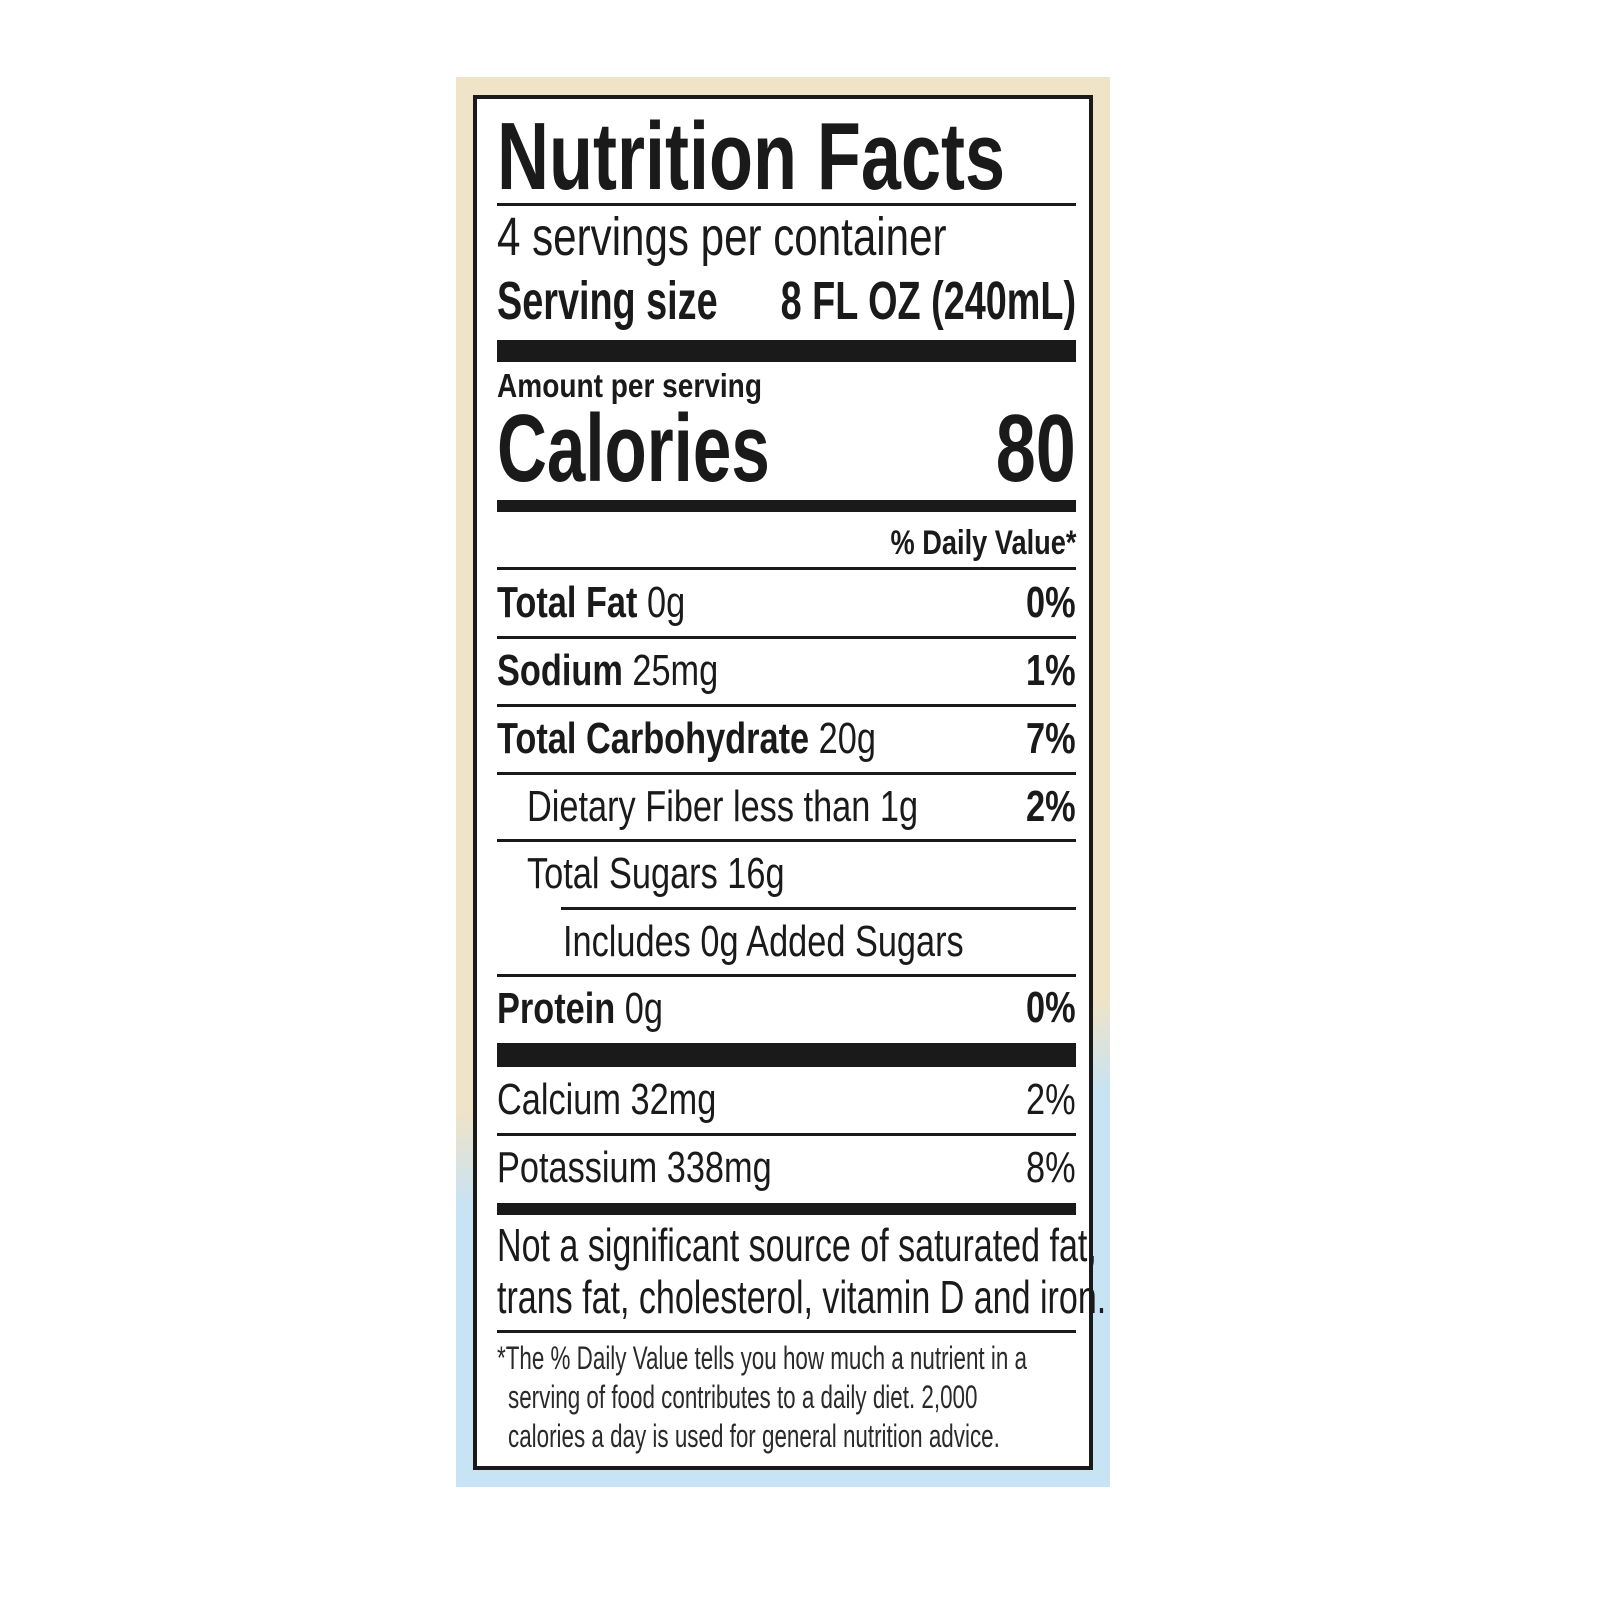  I want to click on nutrient-amount: 20g, so click(847, 738).